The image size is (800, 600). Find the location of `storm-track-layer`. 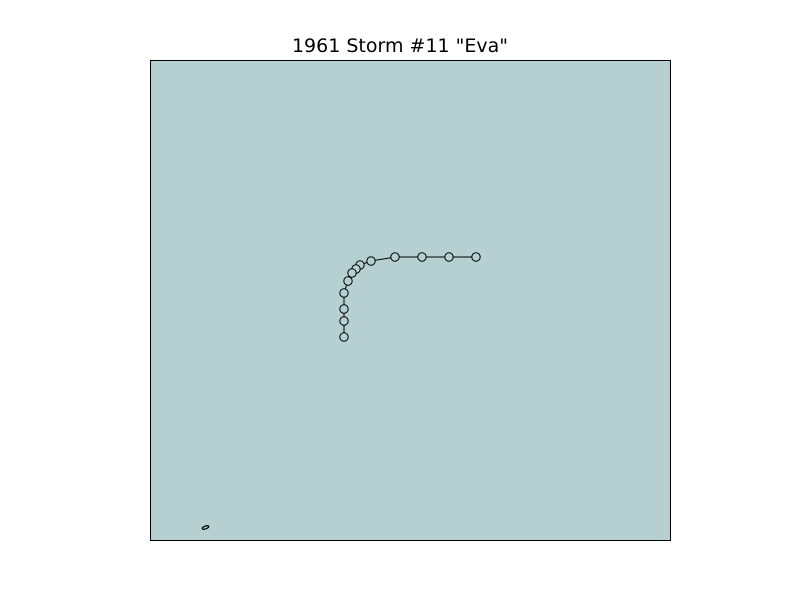

storm-track-layer is located at coordinates (410, 297).